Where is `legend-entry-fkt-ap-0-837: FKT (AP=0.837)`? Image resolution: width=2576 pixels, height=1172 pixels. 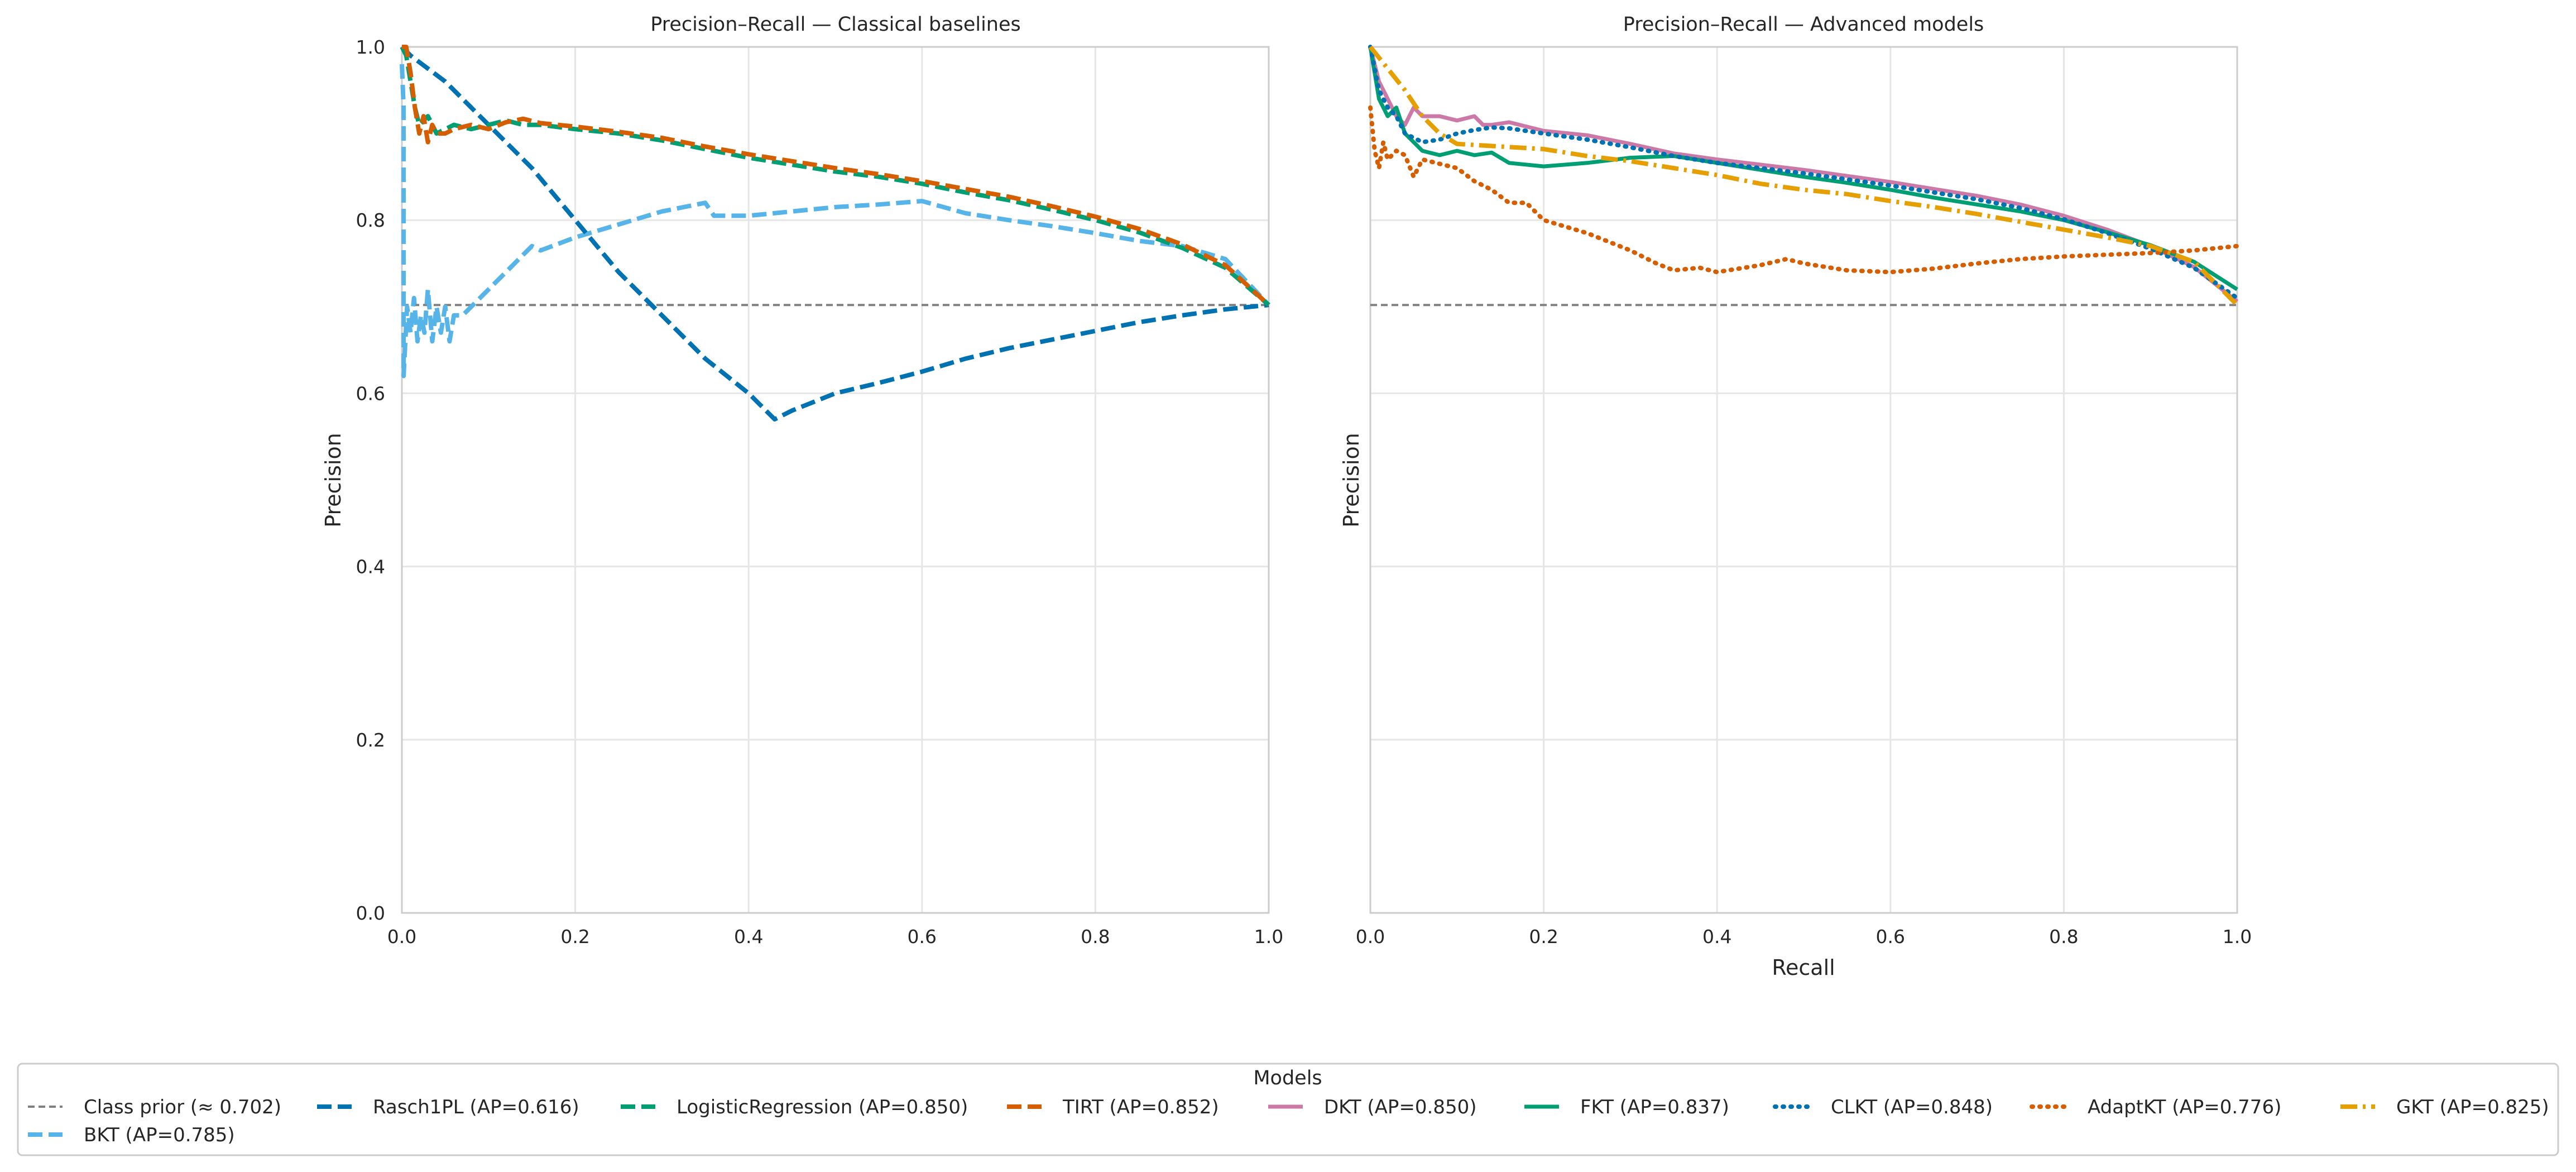
legend-entry-fkt-ap-0-837: FKT (AP=0.837) is located at coordinates (1626, 1107).